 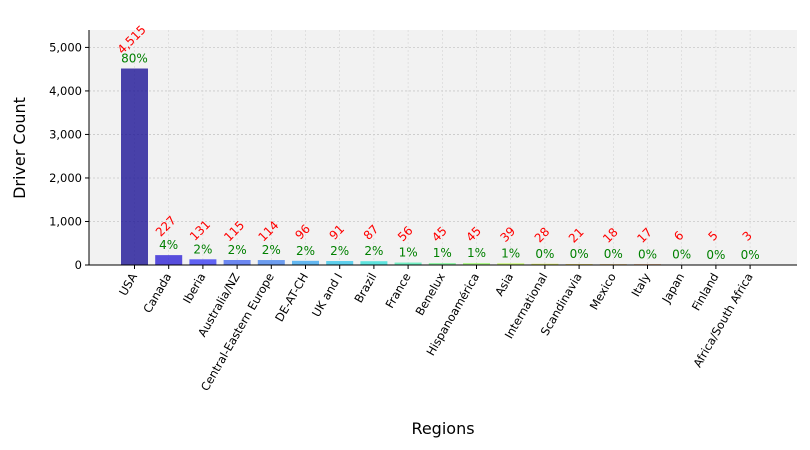 I want to click on y-tick-label: 2,000, so click(x=65, y=178).